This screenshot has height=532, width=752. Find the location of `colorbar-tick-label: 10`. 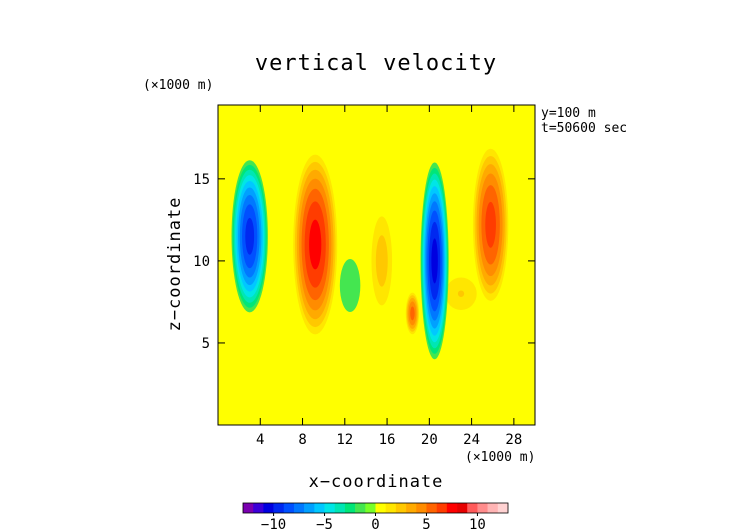

colorbar-tick-label: 10 is located at coordinates (477, 524).